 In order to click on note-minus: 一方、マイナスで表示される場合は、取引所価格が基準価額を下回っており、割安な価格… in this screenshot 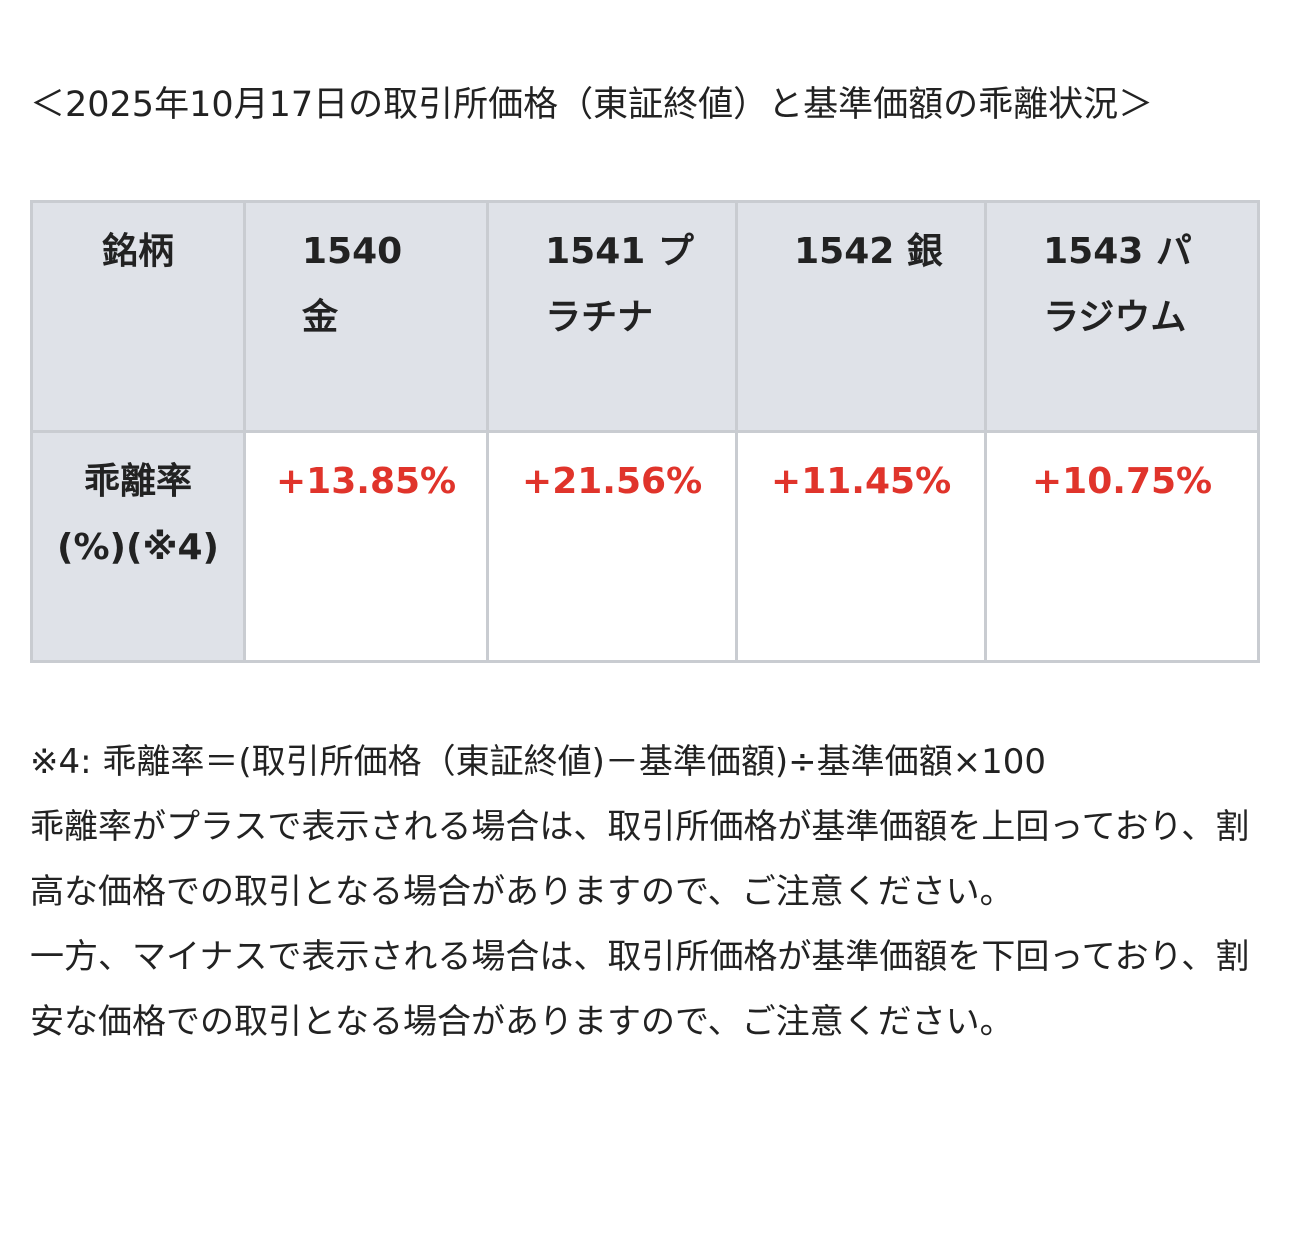, I will do `click(640, 989)`.